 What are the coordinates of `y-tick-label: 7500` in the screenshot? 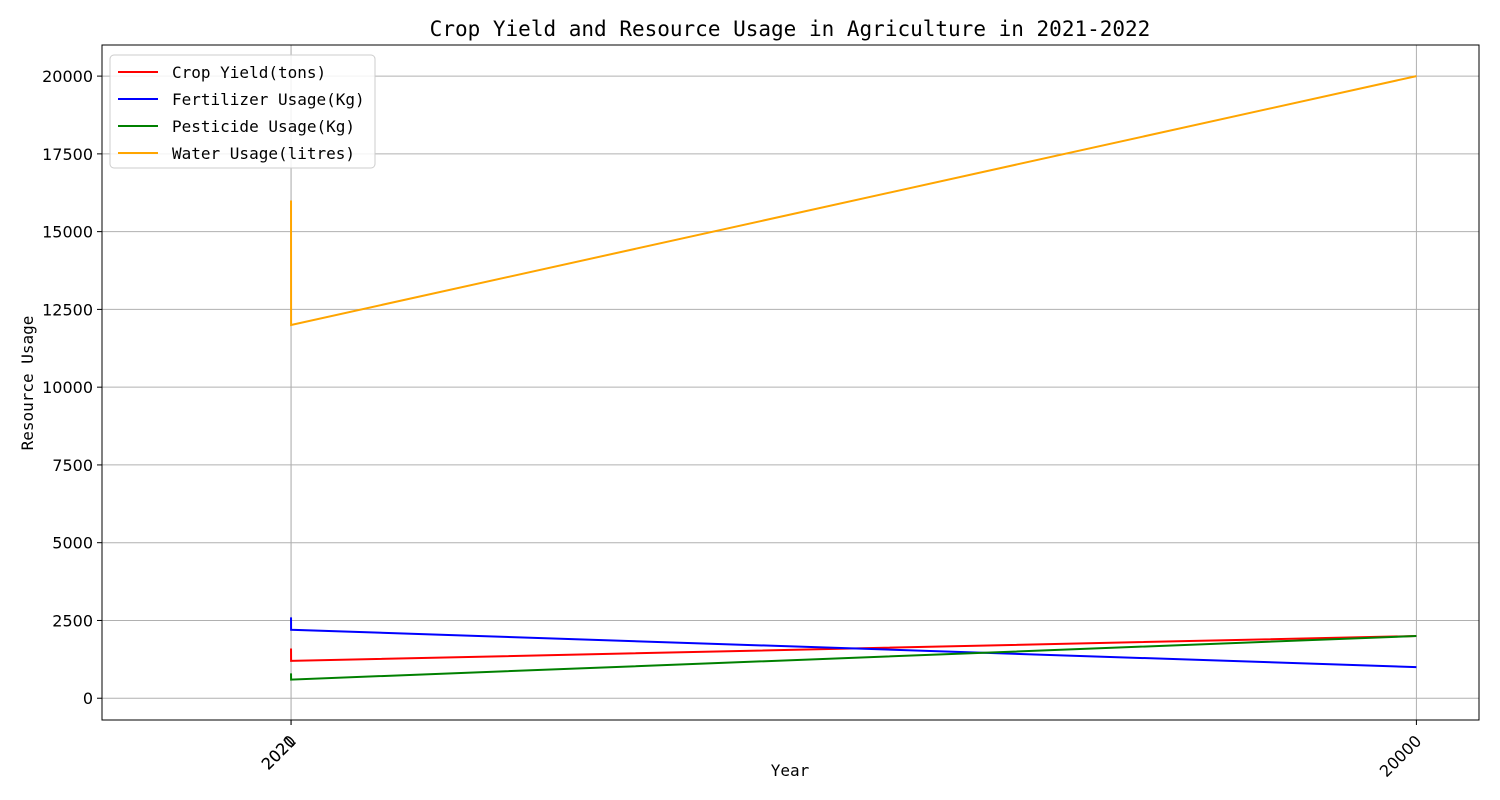 It's located at (72, 465).